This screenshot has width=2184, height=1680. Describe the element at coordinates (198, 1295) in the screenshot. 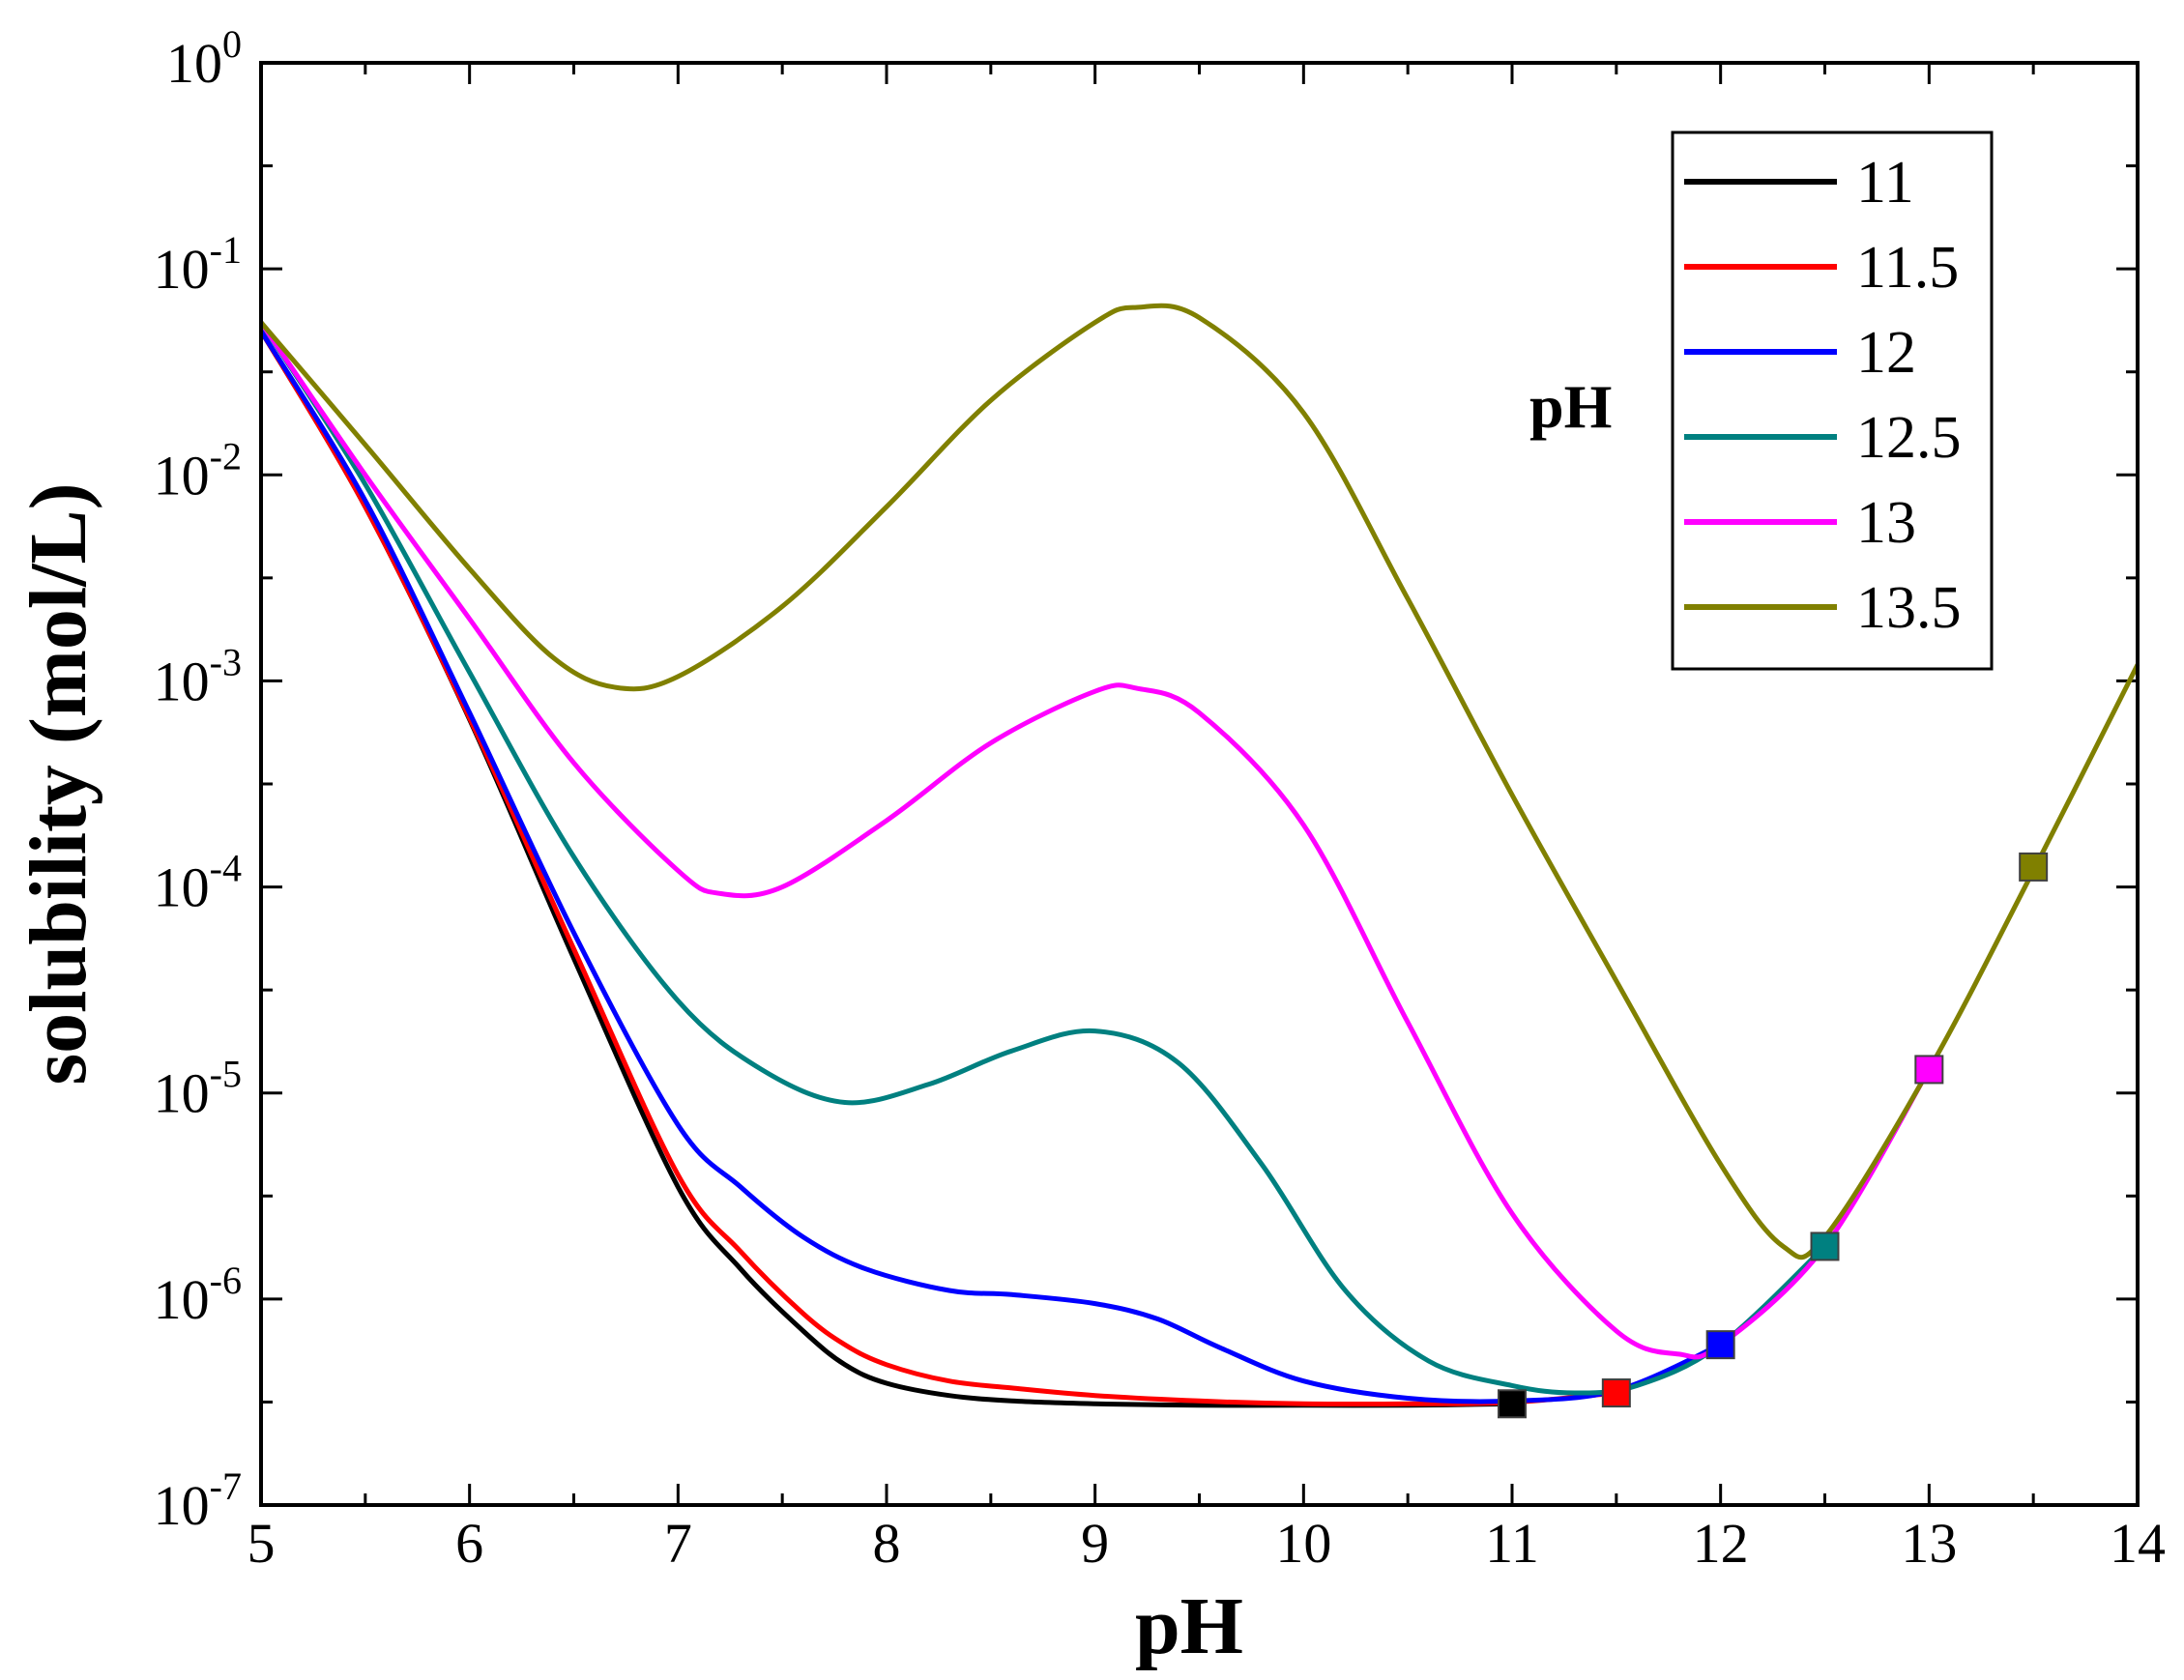

I see `y-tick-label: 10⁻⁶` at that location.